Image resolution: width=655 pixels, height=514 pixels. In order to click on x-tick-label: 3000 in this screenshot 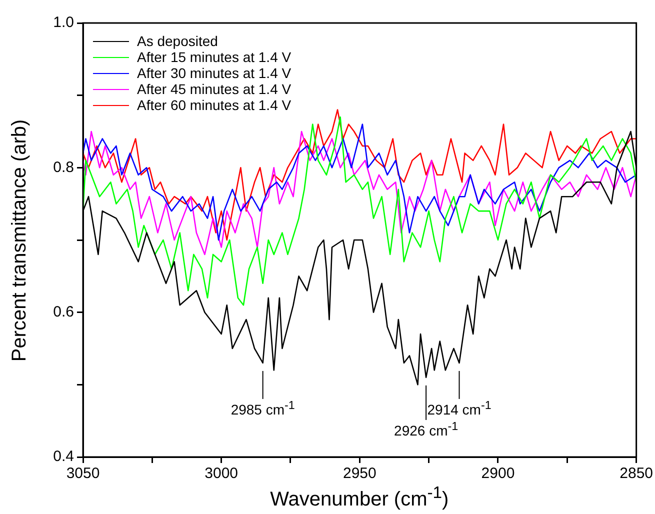, I will do `click(221, 473)`.